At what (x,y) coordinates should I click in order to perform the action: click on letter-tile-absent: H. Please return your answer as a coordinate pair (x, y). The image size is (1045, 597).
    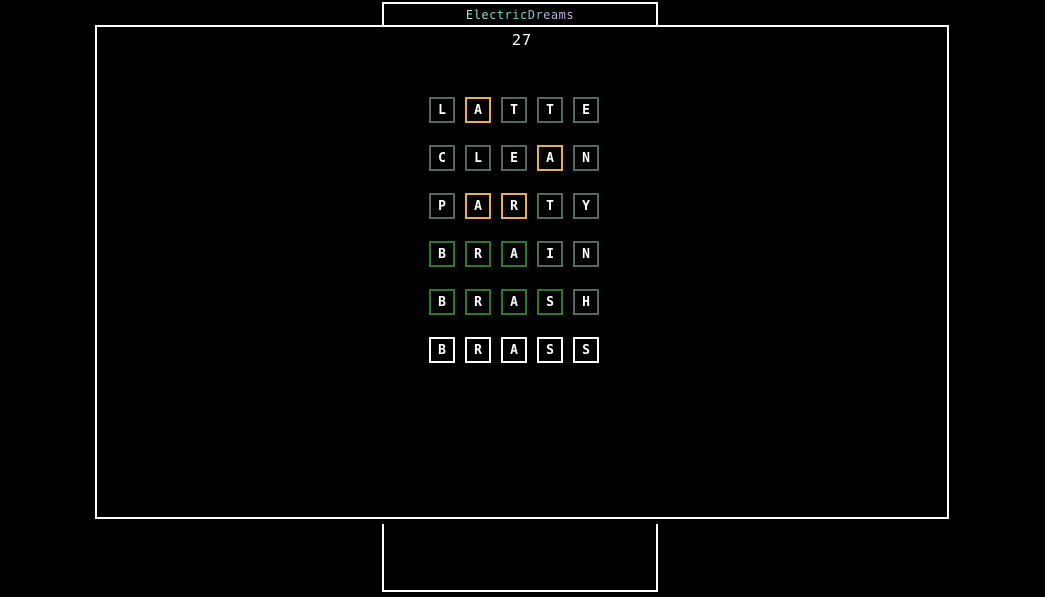
    Looking at the image, I should click on (586, 302).